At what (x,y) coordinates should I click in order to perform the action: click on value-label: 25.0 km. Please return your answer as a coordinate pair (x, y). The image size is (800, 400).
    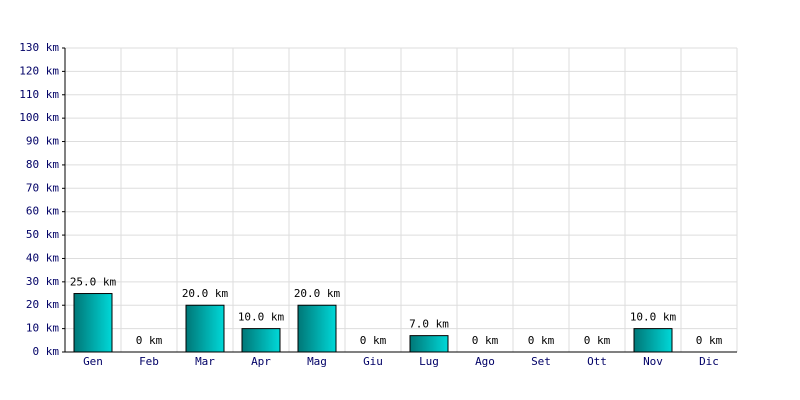
    Looking at the image, I should click on (93, 282).